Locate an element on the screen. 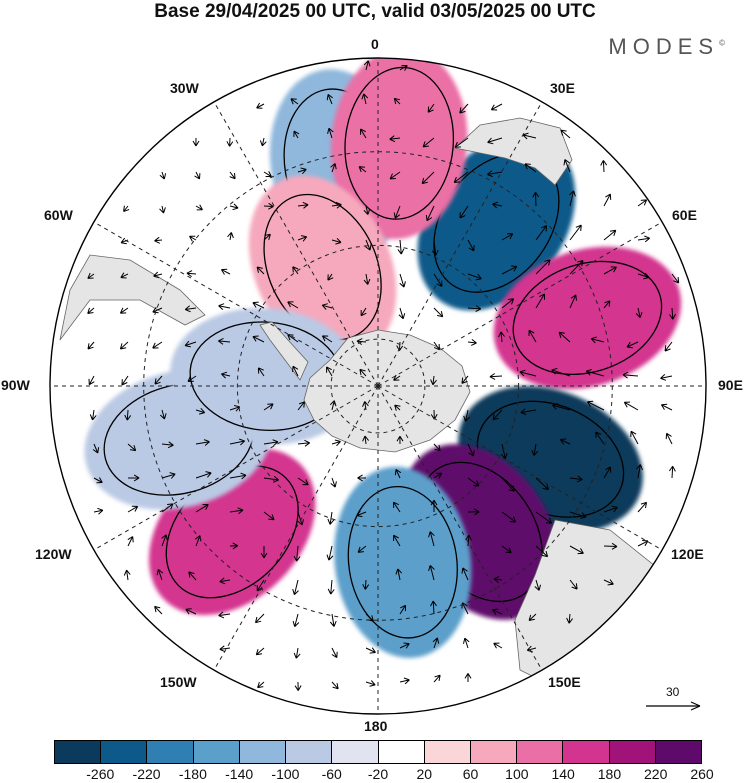 The image size is (750, 783). africa-land is located at coordinates (513, 151).